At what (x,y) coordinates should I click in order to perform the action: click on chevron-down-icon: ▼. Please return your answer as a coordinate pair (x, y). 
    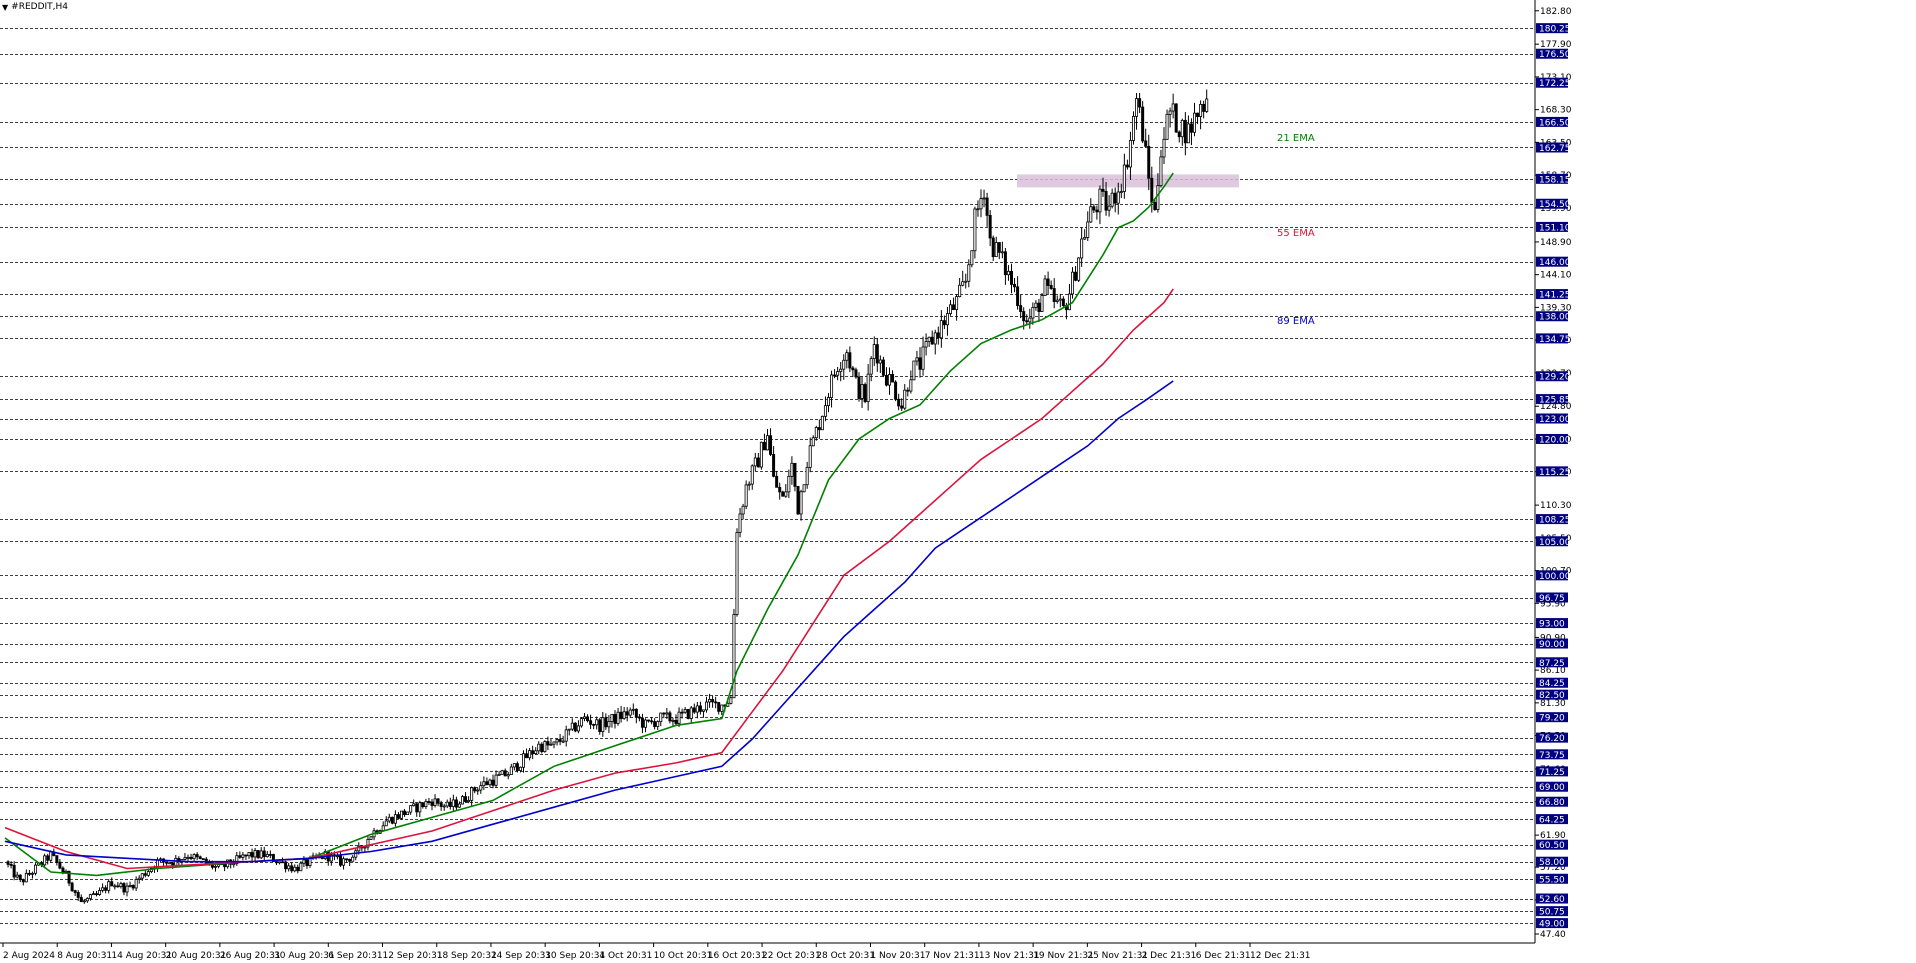
    Looking at the image, I should click on (5, 7).